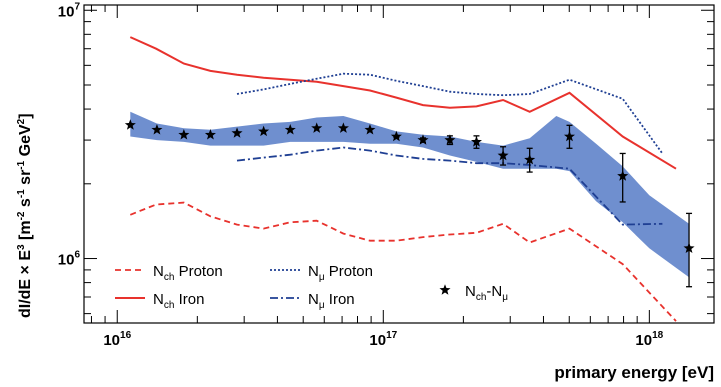  I want to click on tick-exp: 16, so click(126, 335).